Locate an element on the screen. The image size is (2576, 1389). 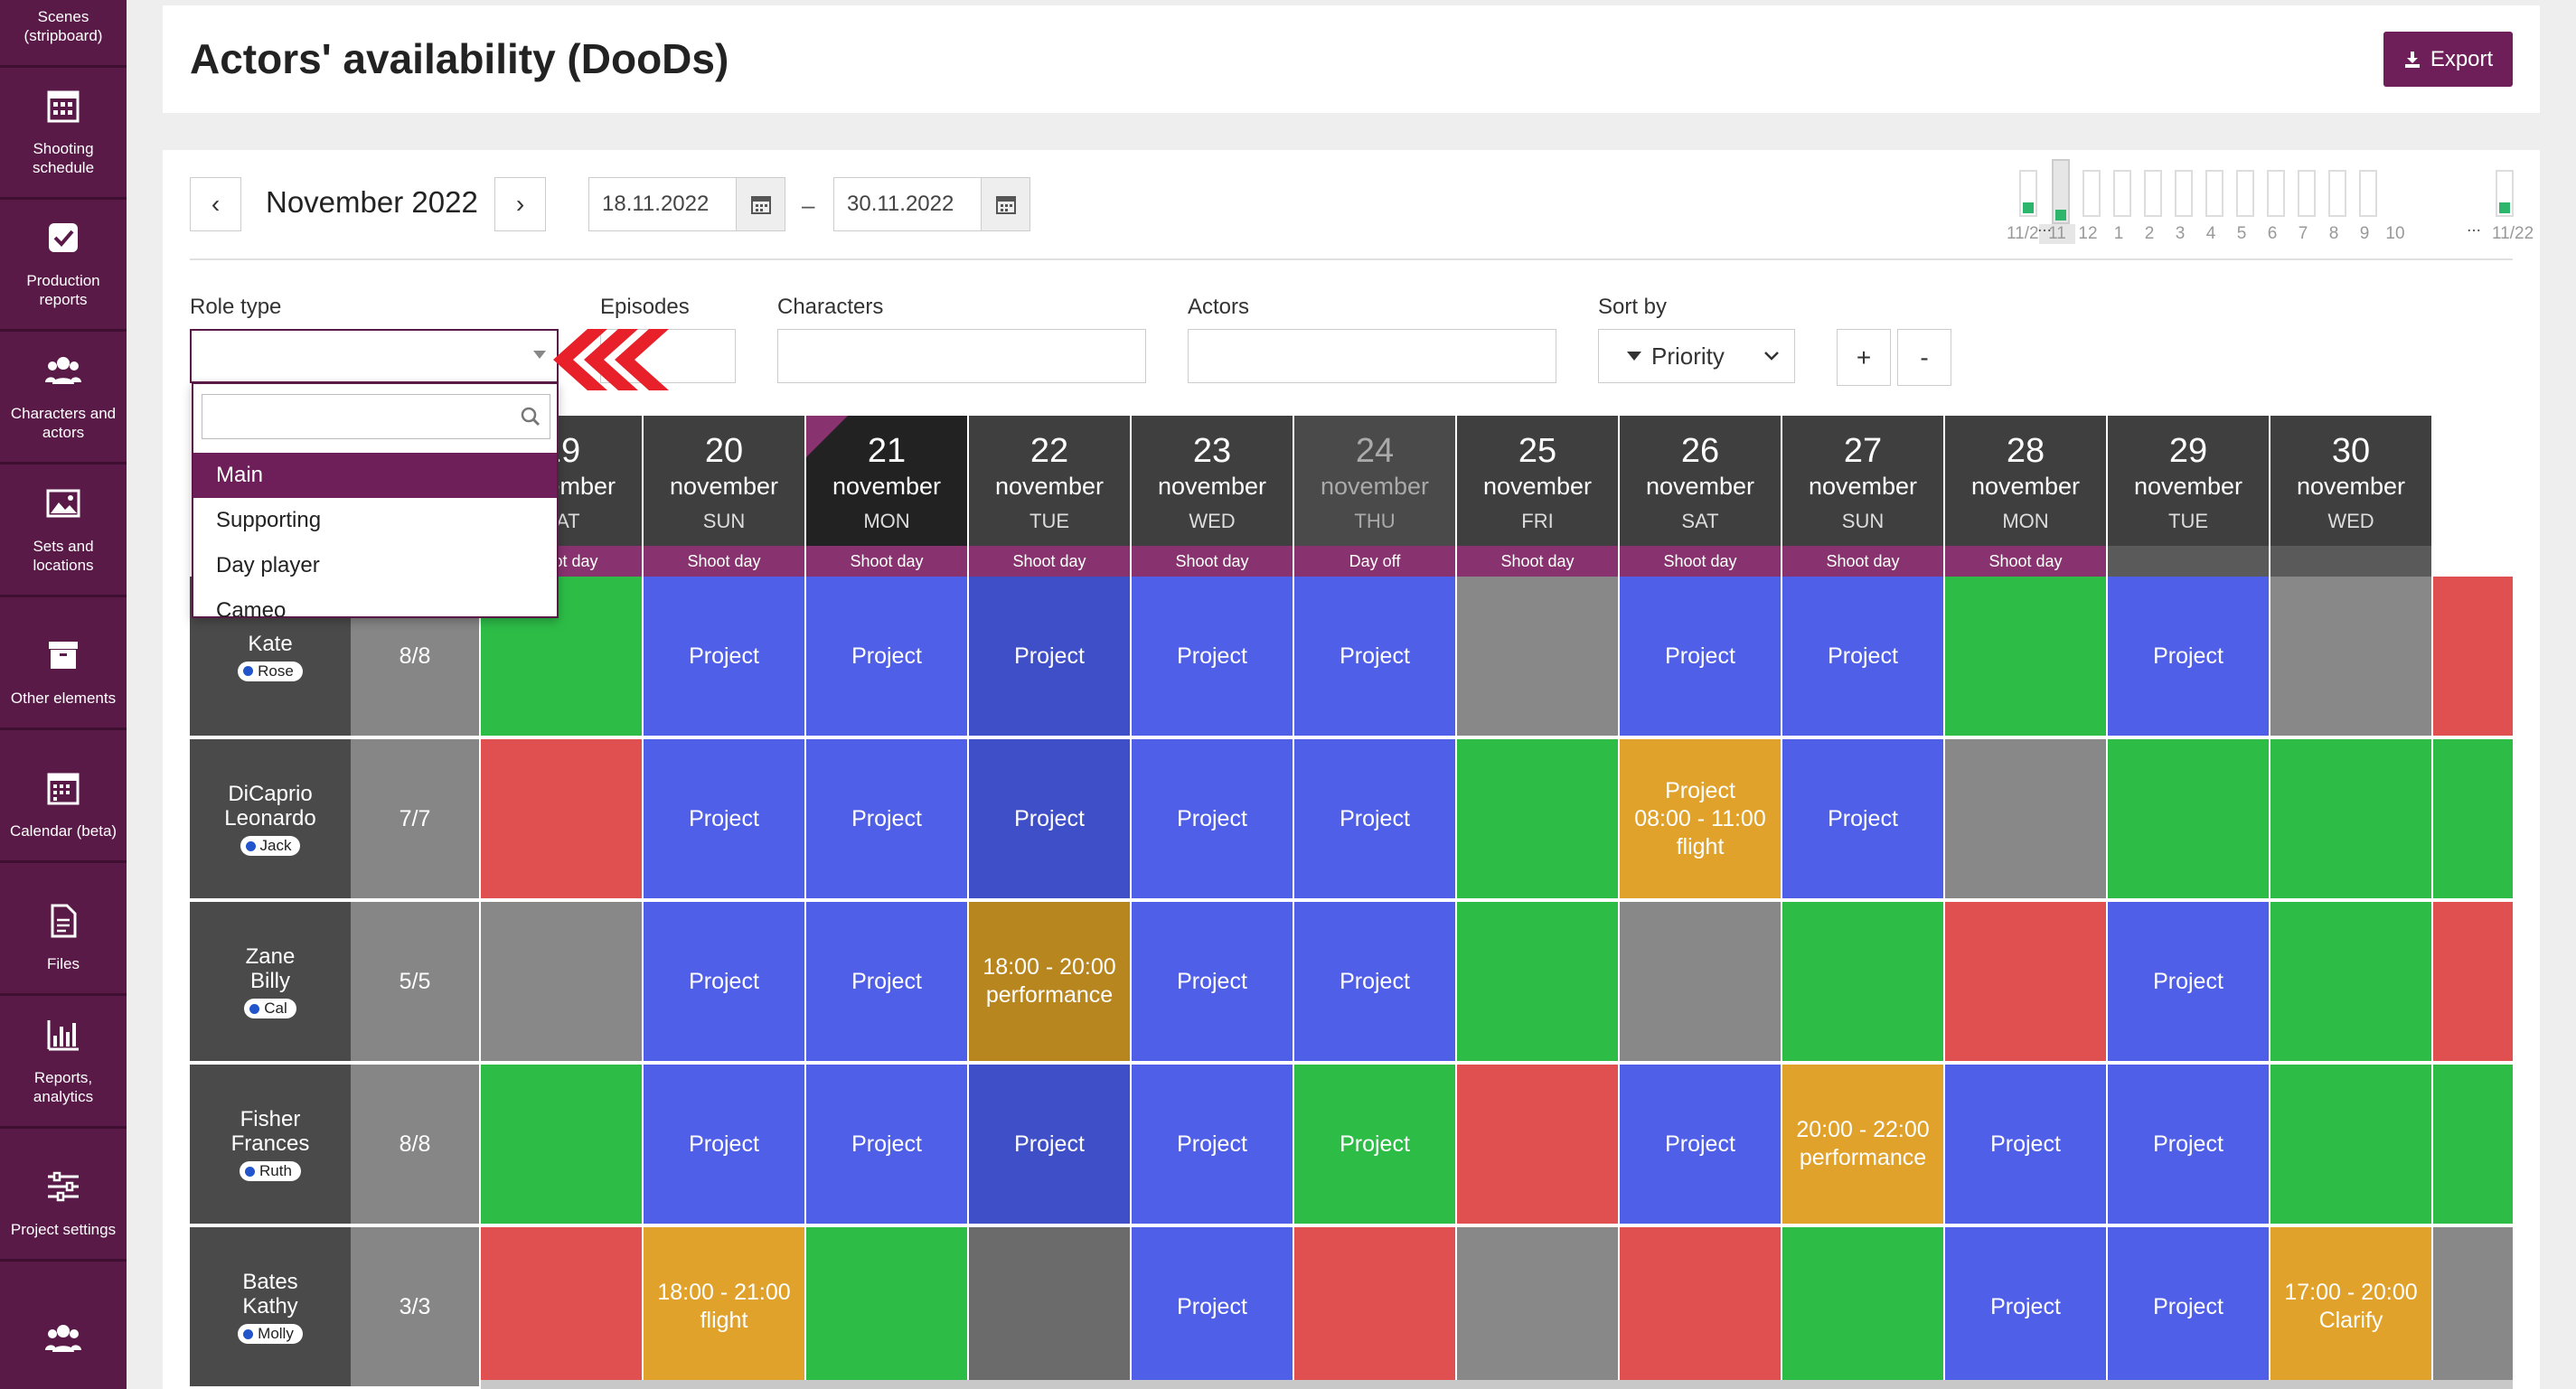
calendar-icon is located at coordinates (761, 204).